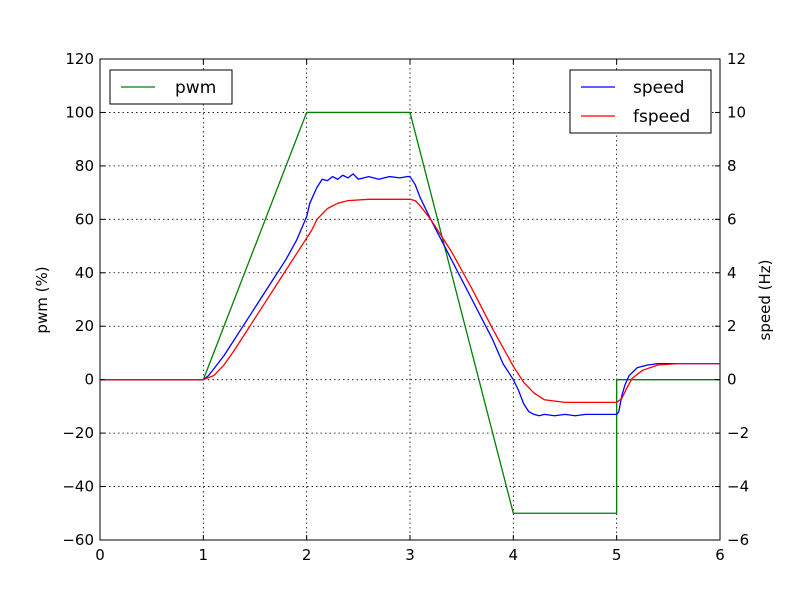 The width and height of the screenshot is (800, 600). I want to click on left-tick-label: 20, so click(84, 326).